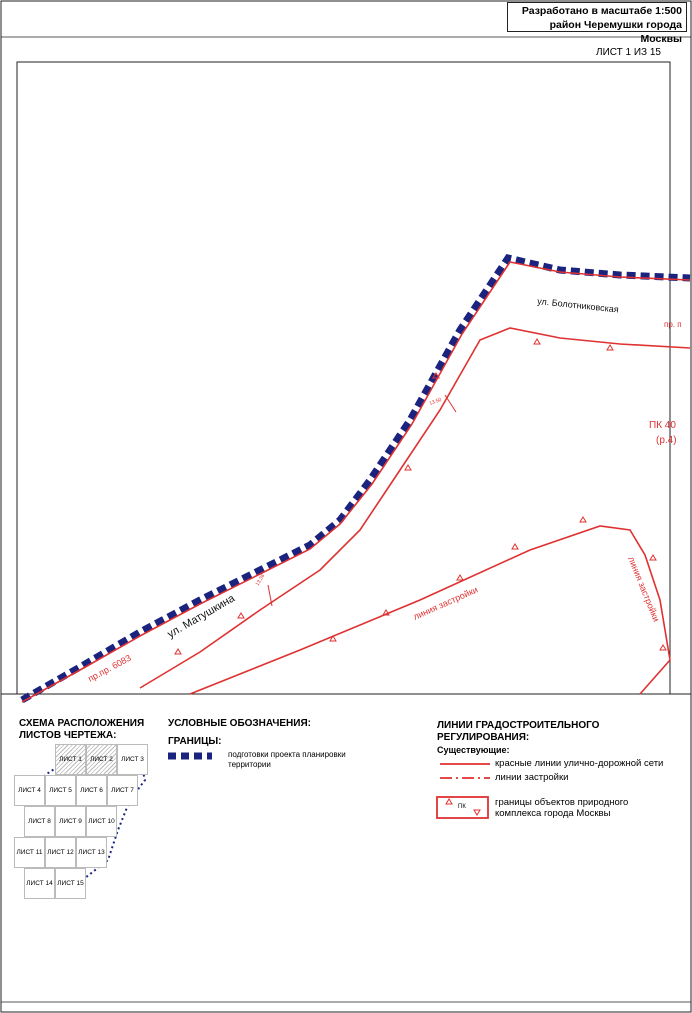 Image resolution: width=692 pixels, height=1013 pixels. What do you see at coordinates (601, 11) in the screenshot?
I see `stamp-scale: Разработано в масштабе 1:500` at bounding box center [601, 11].